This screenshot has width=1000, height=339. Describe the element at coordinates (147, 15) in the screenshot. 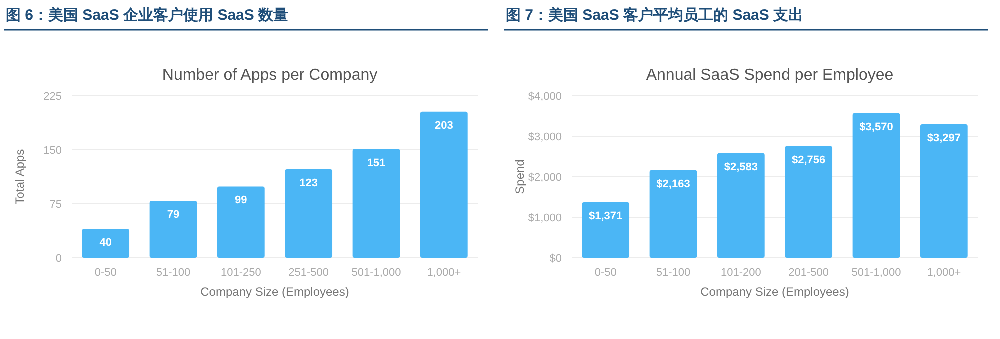

I see `chart-title: 图 6：美国 SaaS 企业客户使用 SaaS 数量` at that location.